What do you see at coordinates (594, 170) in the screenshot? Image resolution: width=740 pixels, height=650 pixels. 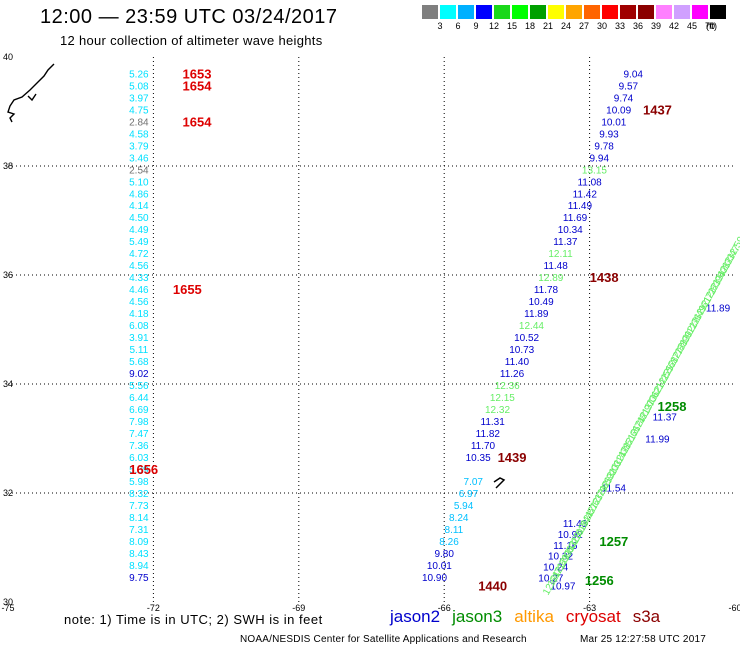 I see `data-point-label: 13.15` at bounding box center [594, 170].